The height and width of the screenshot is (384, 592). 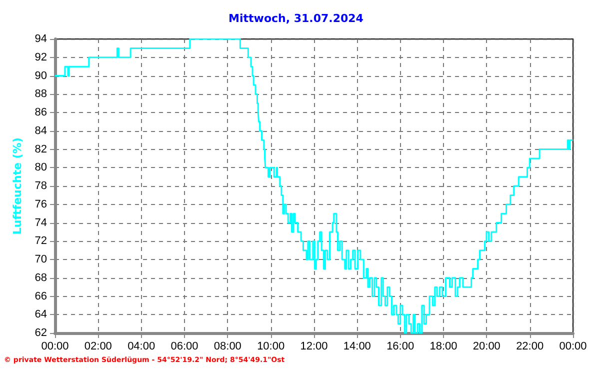 I want to click on y-tick-label: 88, so click(x=40, y=94).